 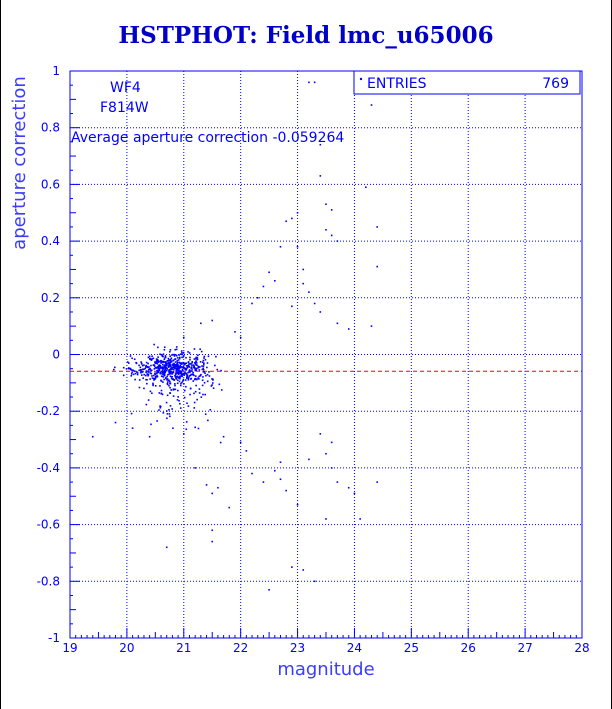 I want to click on y-tick-label: 1, so click(x=56, y=71).